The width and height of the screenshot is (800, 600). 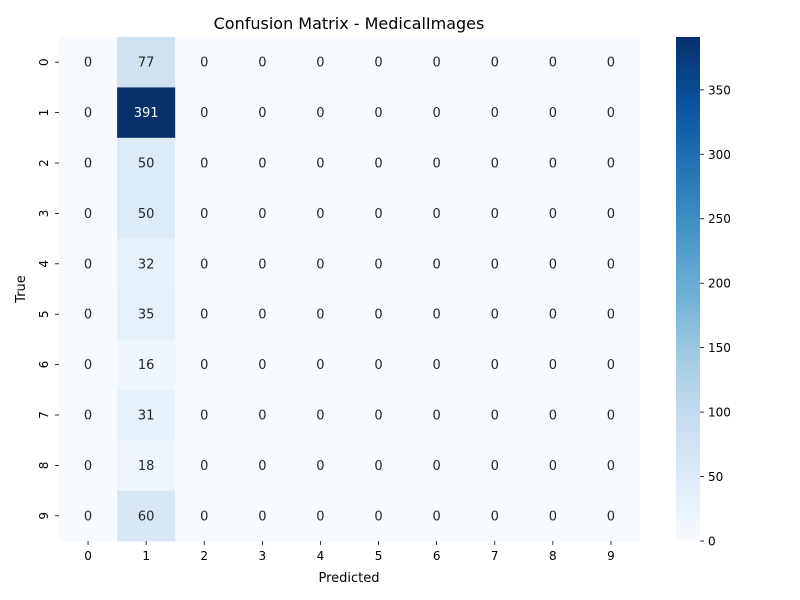 What do you see at coordinates (379, 556) in the screenshot?
I see `x-tick-label-5: 5` at bounding box center [379, 556].